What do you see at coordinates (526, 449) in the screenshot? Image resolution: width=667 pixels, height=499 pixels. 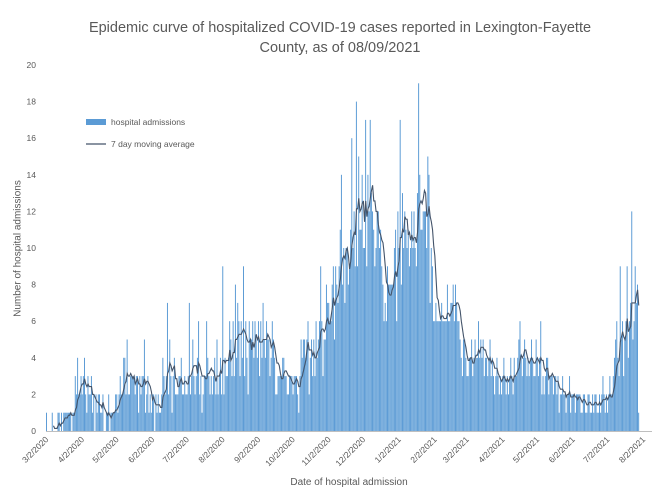 I see `x-tick-label: 5/2/2021` at bounding box center [526, 449].